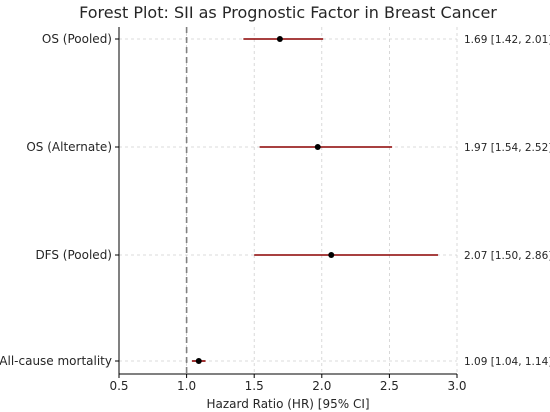 The height and width of the screenshot is (412, 550). What do you see at coordinates (287, 386) in the screenshot?
I see `x-tick-labels: 0.5 1.0 1.5 2.0 2.5 3.0` at bounding box center [287, 386].